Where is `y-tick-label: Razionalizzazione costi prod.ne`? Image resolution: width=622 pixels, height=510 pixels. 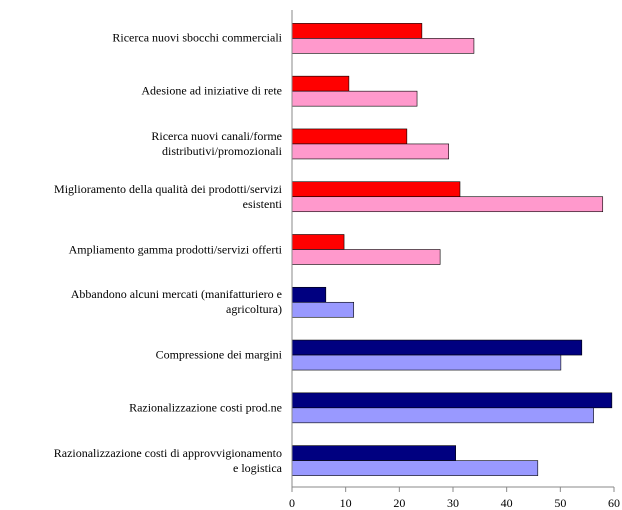
y-tick-label: Razionalizzazione costi prod.ne is located at coordinates (205, 407).